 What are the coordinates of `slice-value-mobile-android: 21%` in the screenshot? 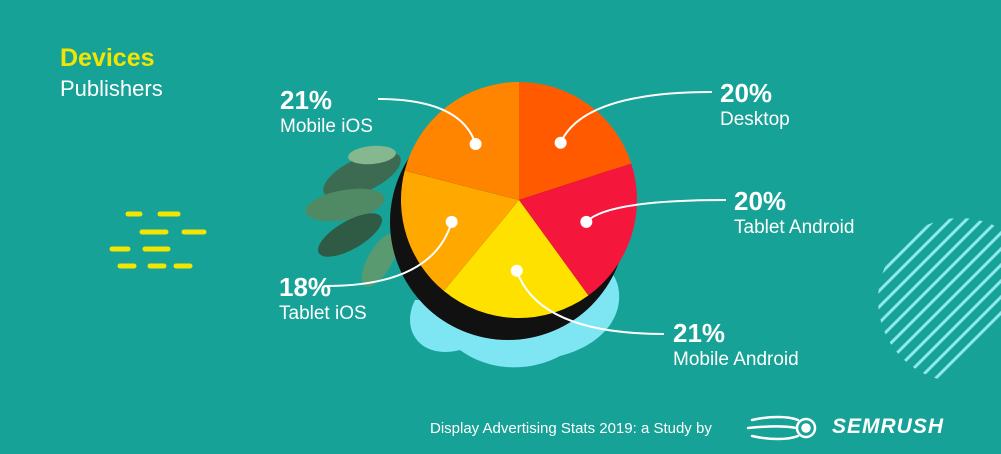 It's located at (699, 333).